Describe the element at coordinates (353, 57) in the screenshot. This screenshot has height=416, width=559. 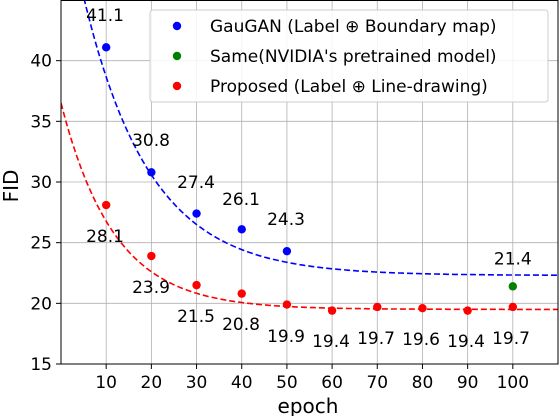
I see `legend-entry: Same(NVIDIA's pretrained model)` at that location.